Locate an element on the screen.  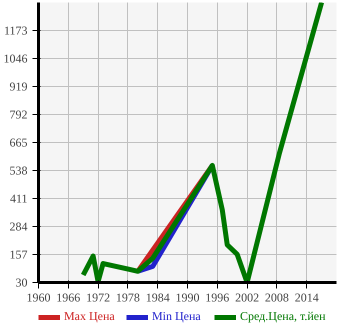
y-tick-label: 30 is located at coordinates (22, 283).